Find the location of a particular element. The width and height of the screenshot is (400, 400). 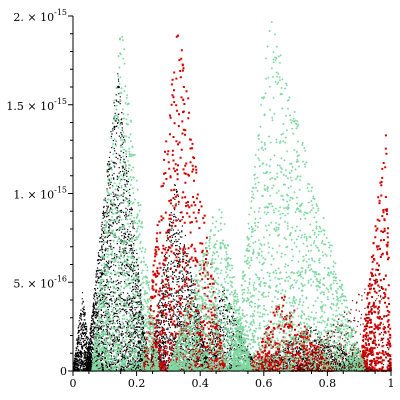

y-tick-label: 1. × 10-15 is located at coordinates (40, 194).